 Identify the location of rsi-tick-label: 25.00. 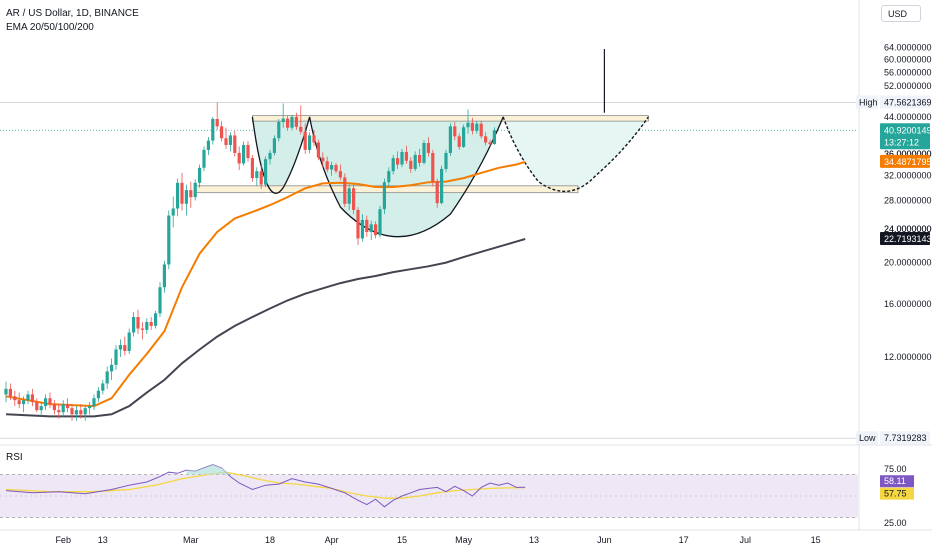
(895, 523).